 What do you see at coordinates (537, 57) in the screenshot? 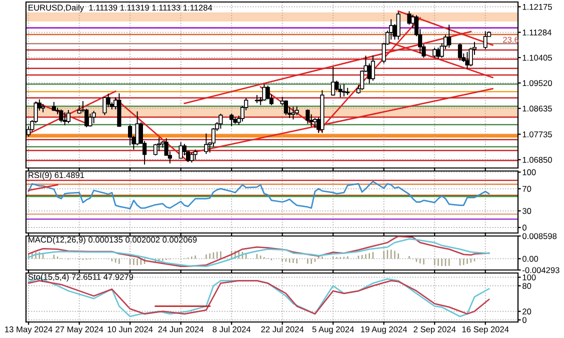
I see `y-tick-label: 1.10405` at bounding box center [537, 57].